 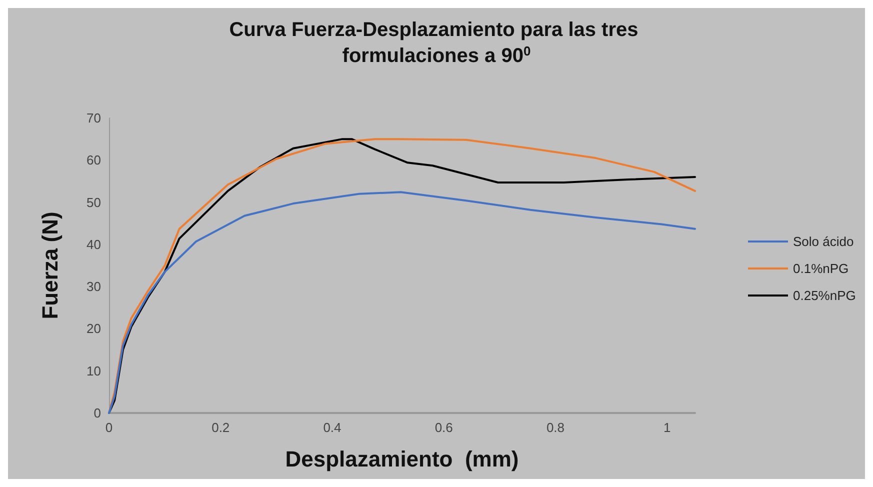 I want to click on x-tick-label: 0.2, so click(x=221, y=427).